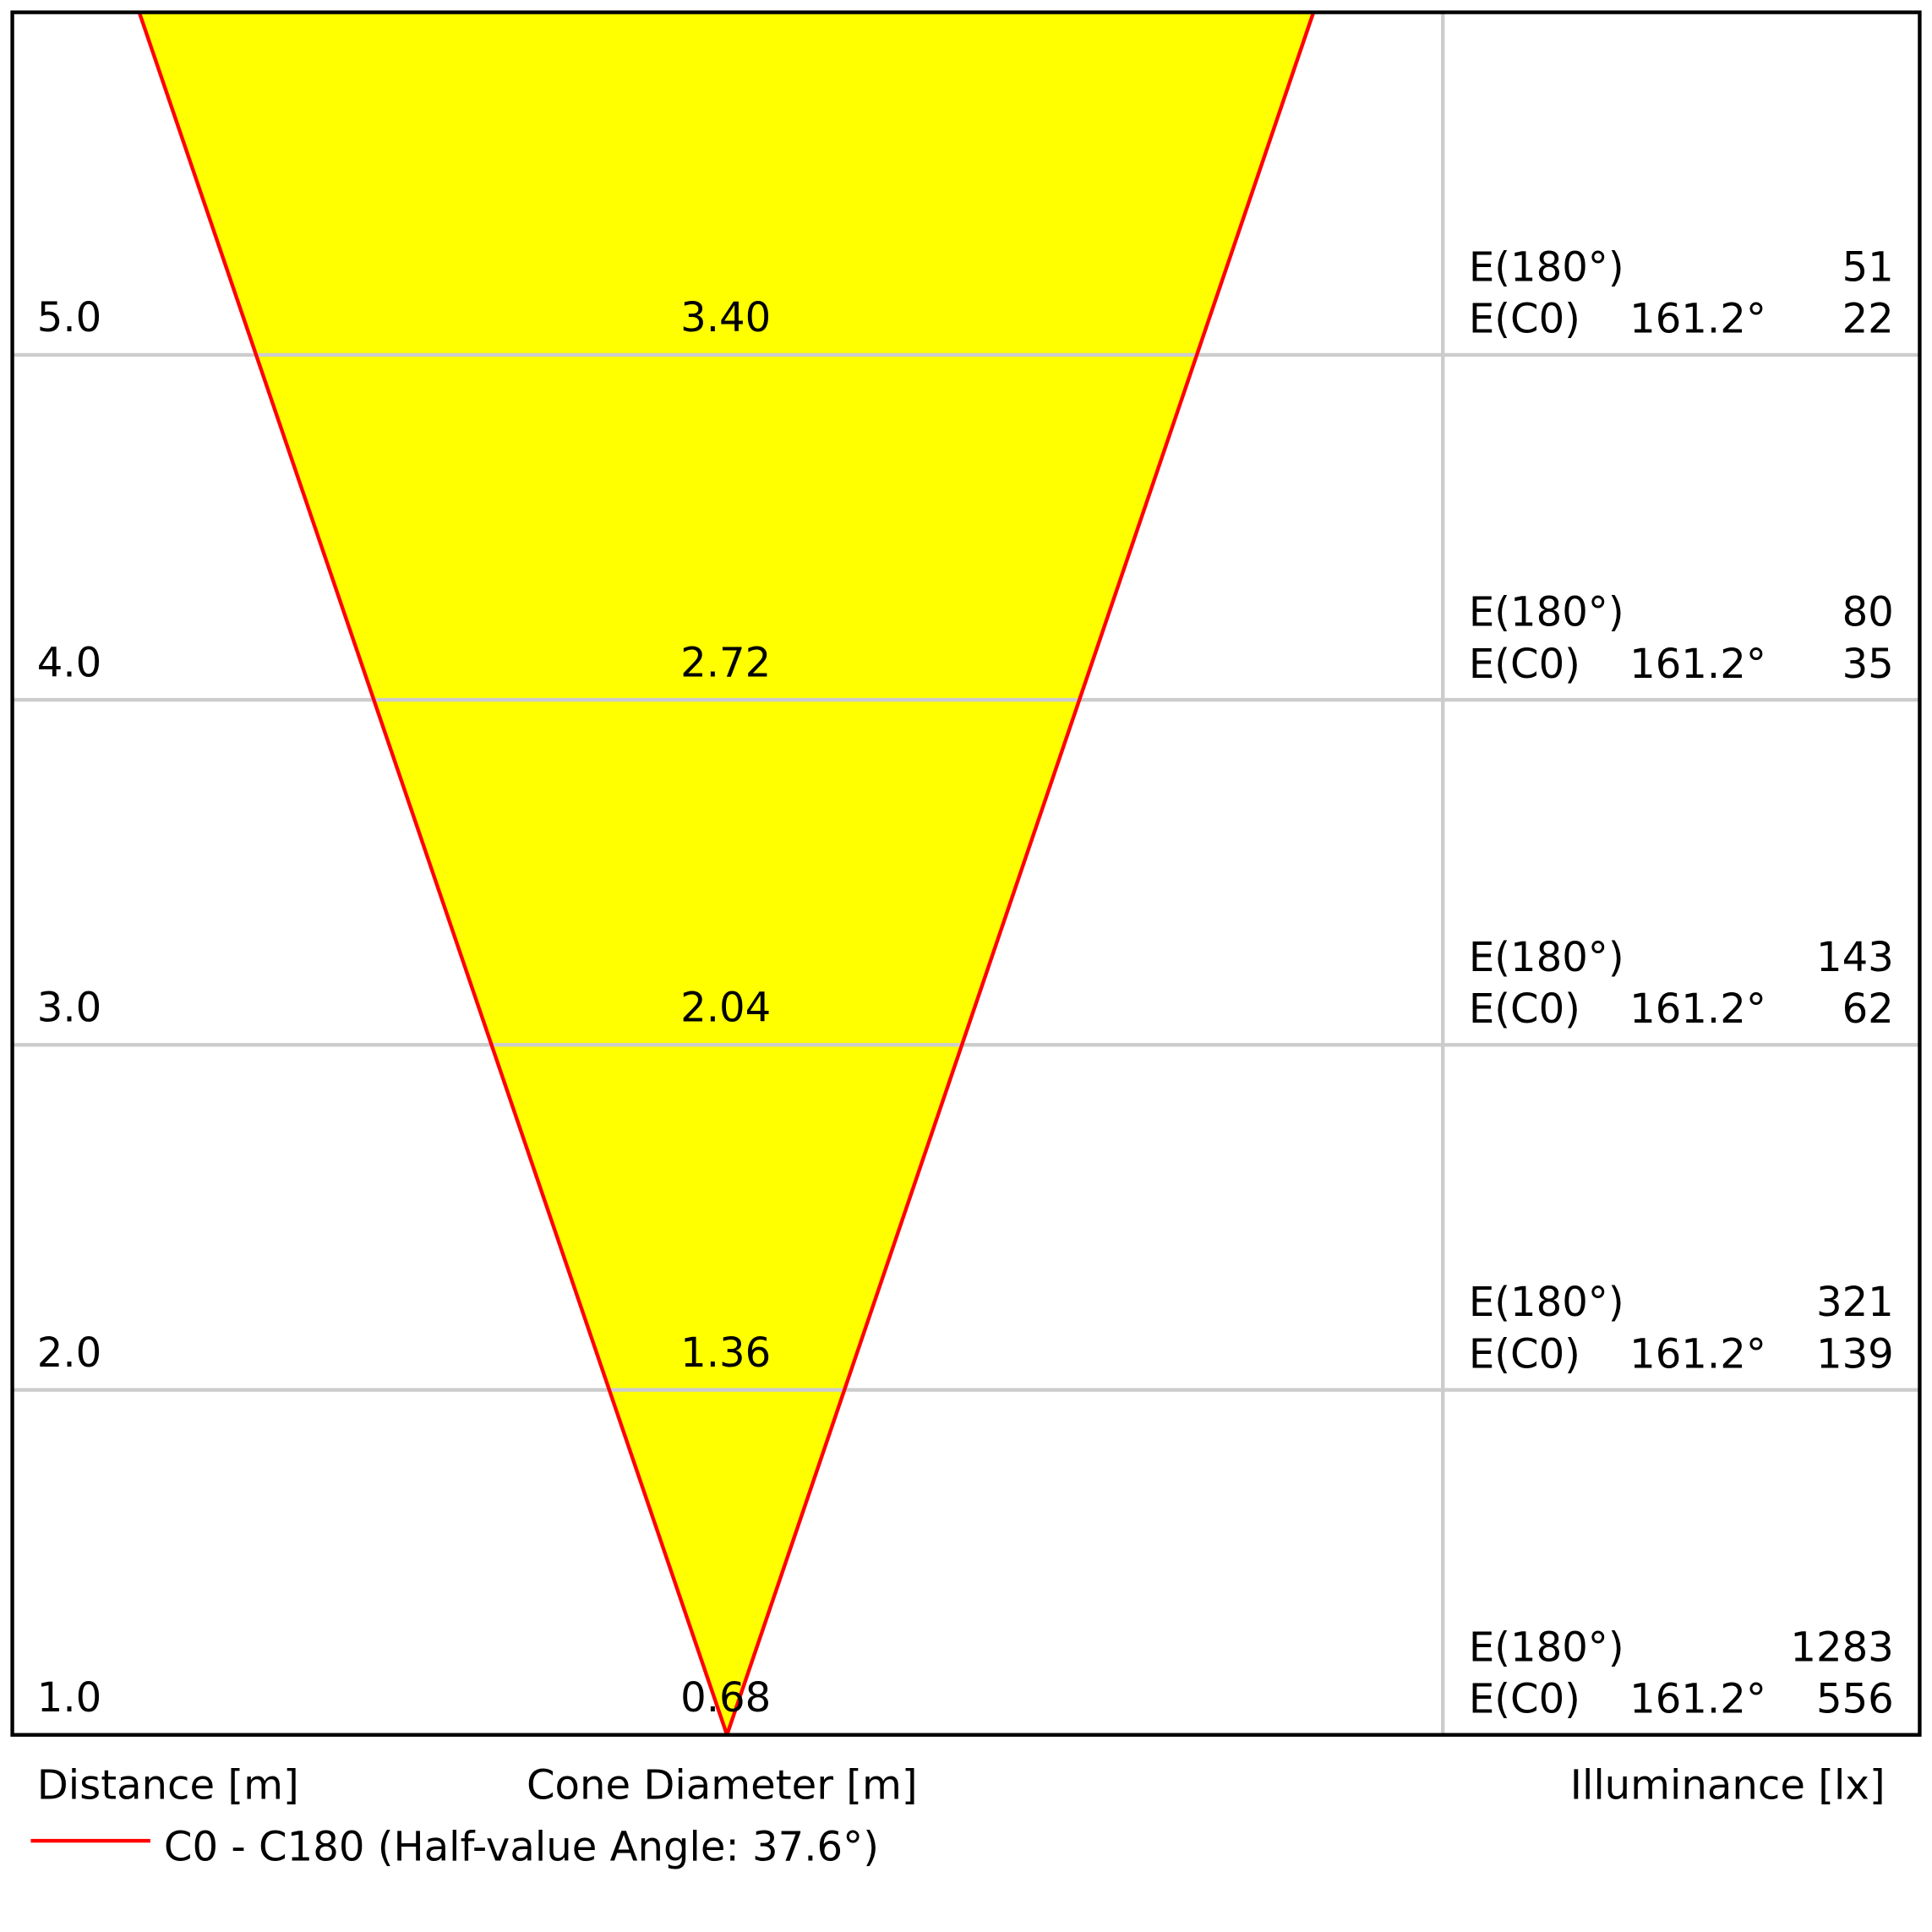 Image resolution: width=1932 pixels, height=1932 pixels. What do you see at coordinates (725, 317) in the screenshot?
I see `cone-diameter: 3.40` at bounding box center [725, 317].